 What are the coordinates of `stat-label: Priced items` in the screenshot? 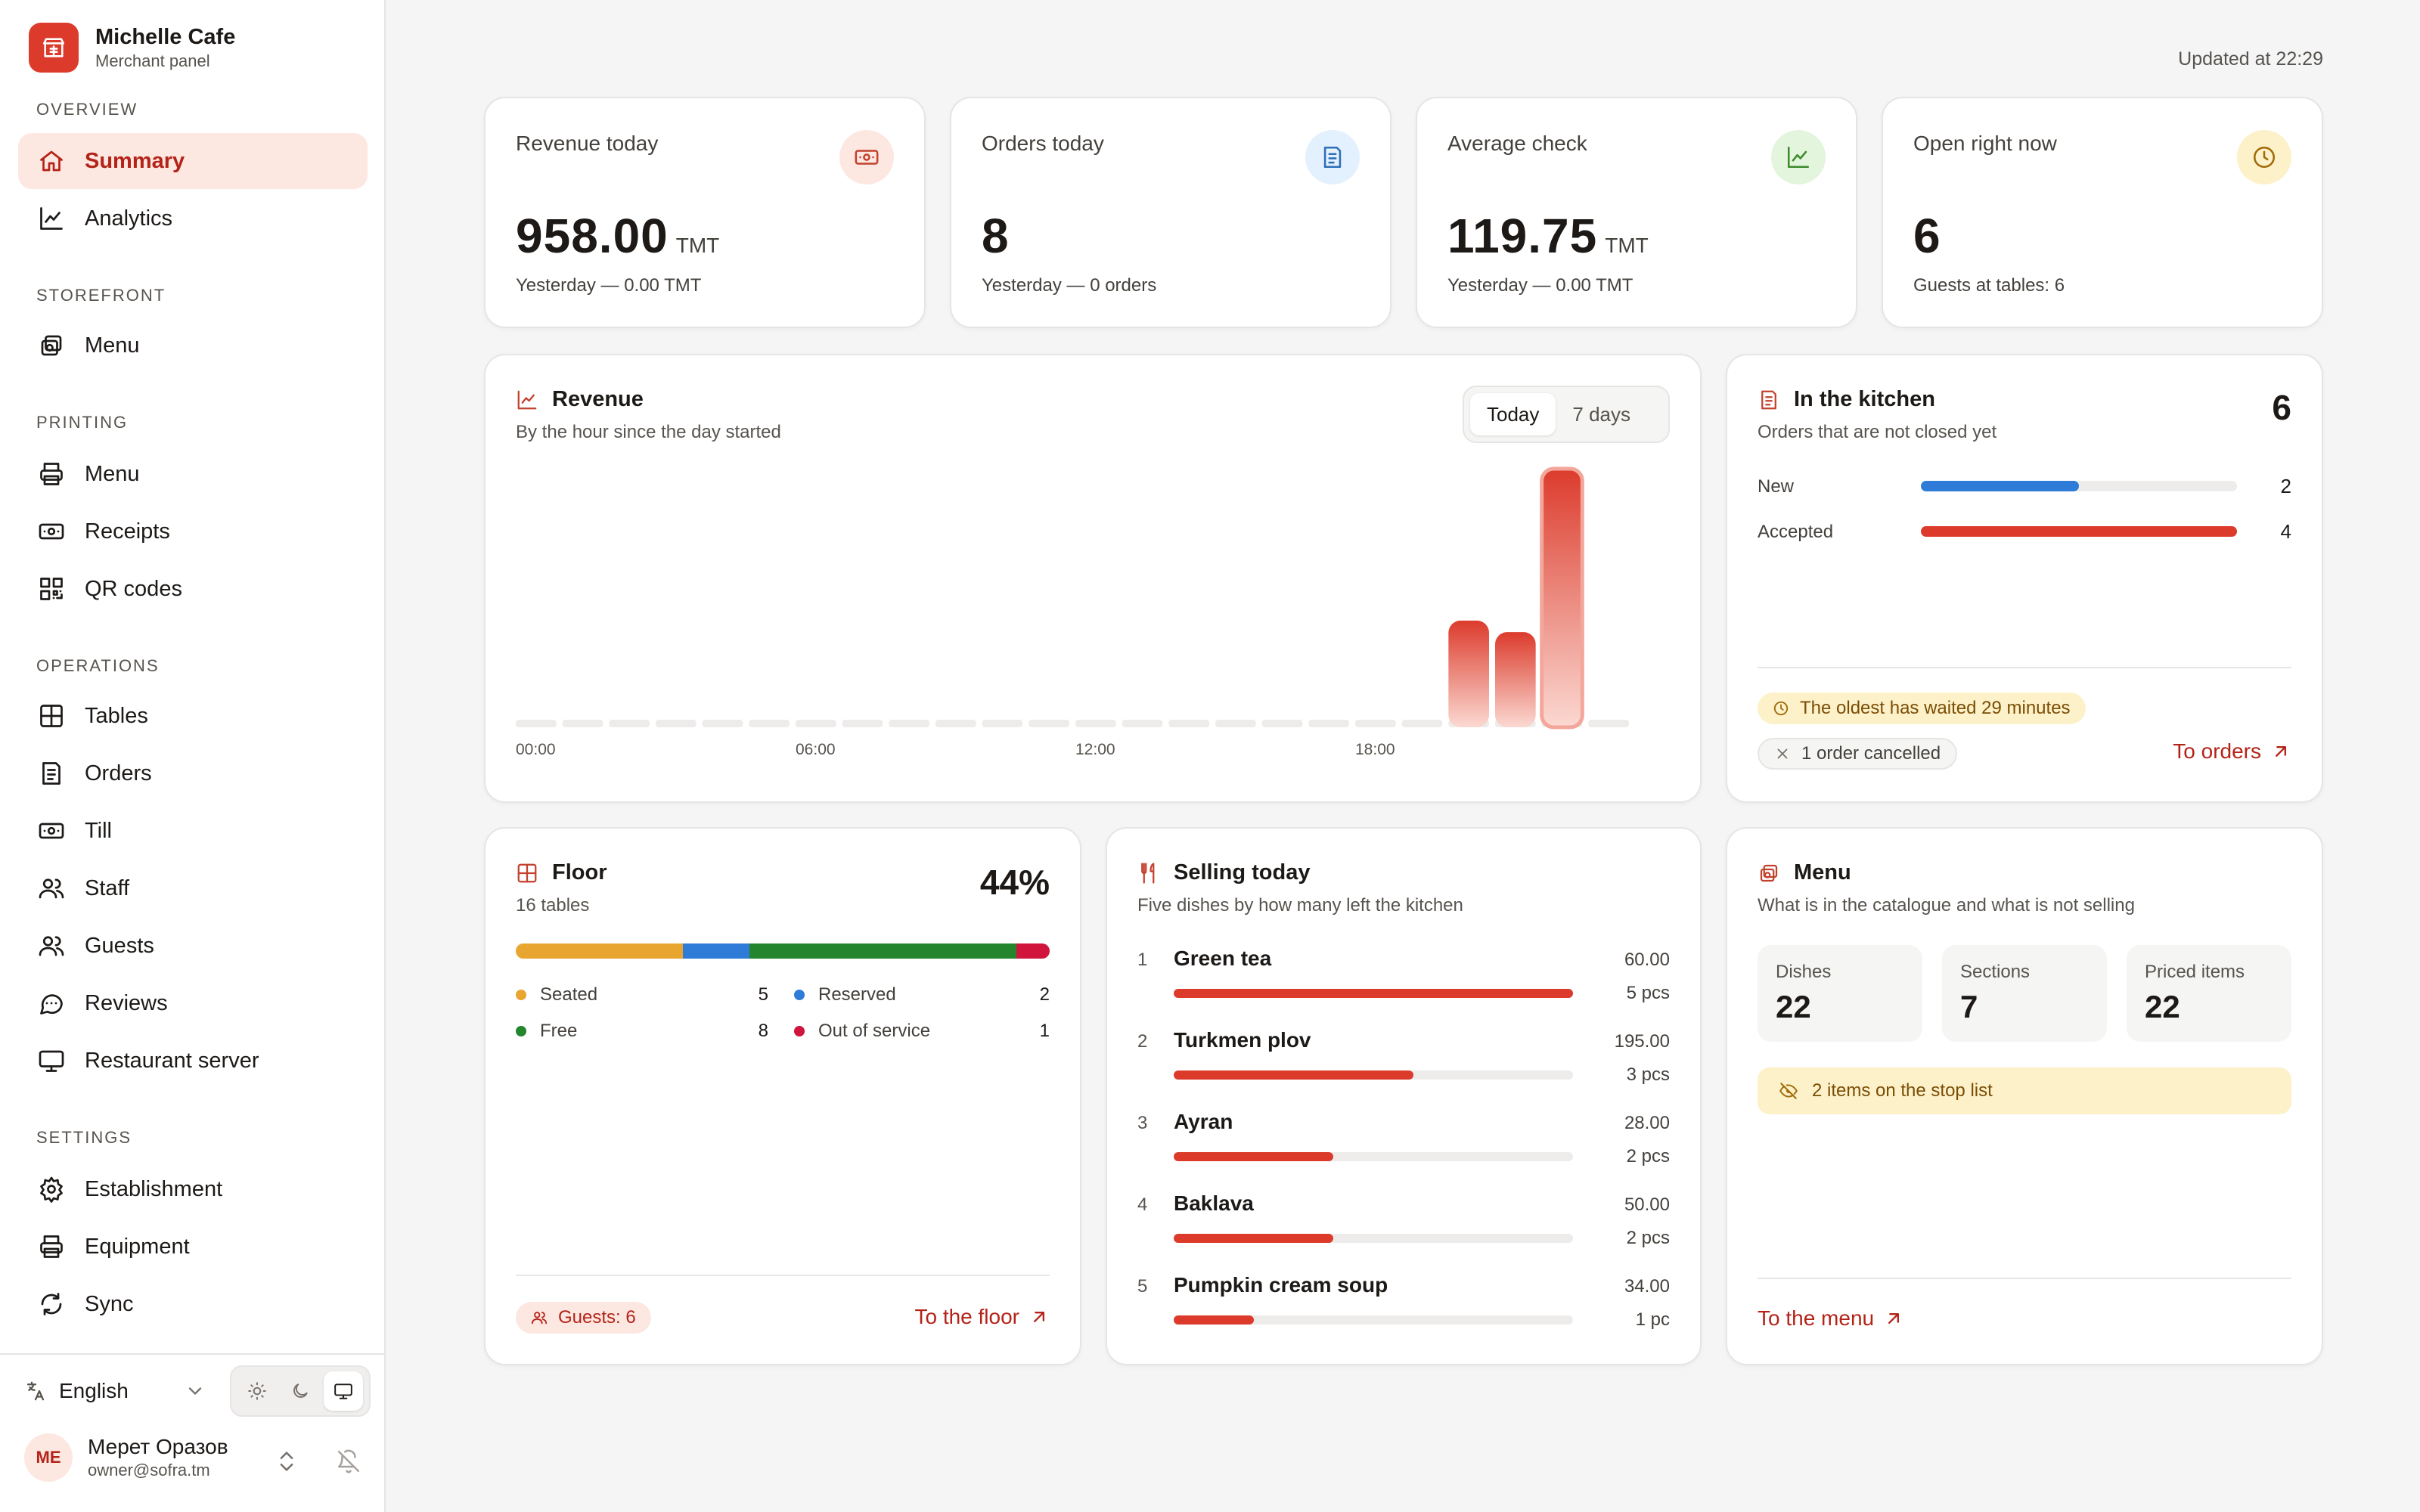 It's located at (2195, 972).